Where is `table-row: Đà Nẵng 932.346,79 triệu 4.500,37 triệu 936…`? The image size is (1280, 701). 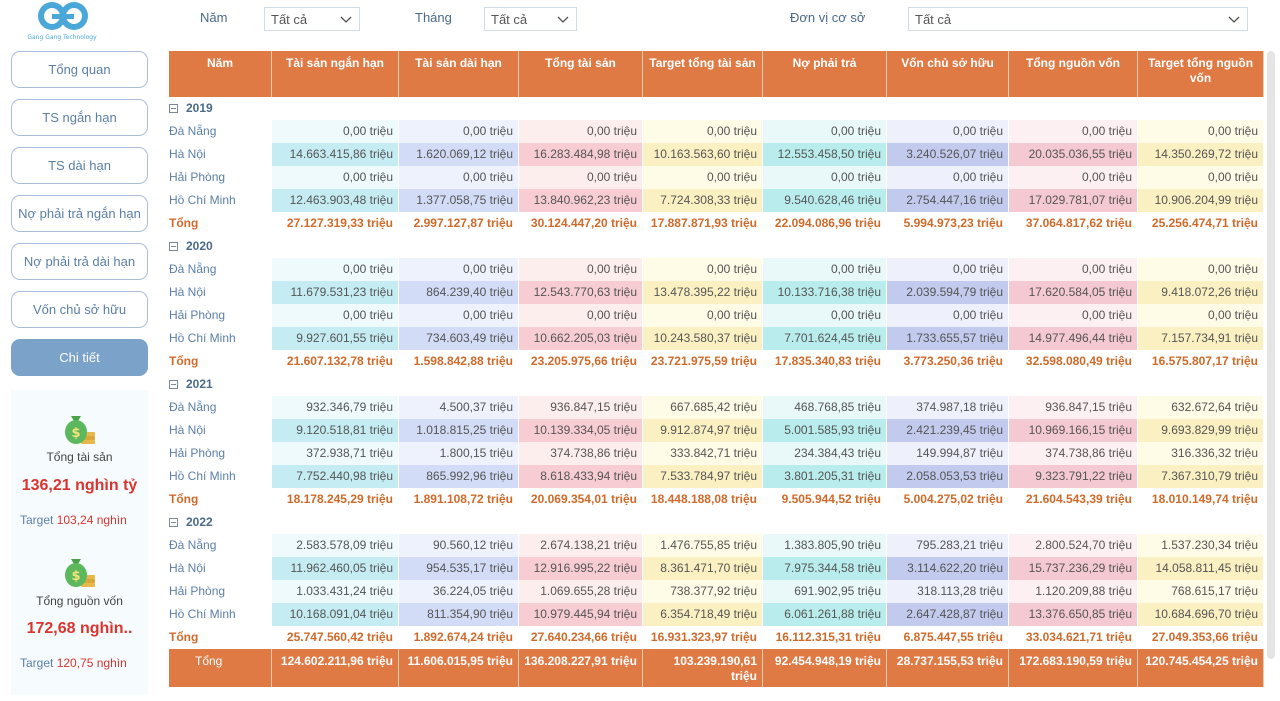
table-row: Đà Nẵng 932.346,79 triệu 4.500,37 triệu 936… is located at coordinates (716, 407).